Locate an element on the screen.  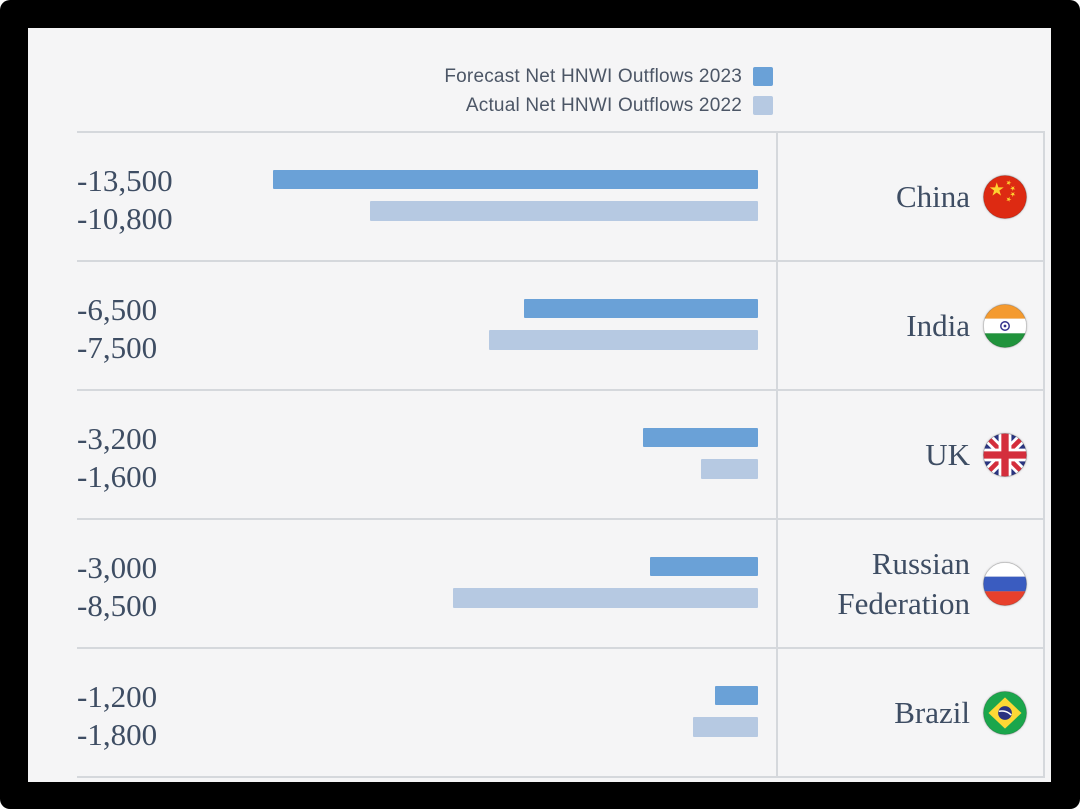
country-label-cell: China is located at coordinates (911, 196).